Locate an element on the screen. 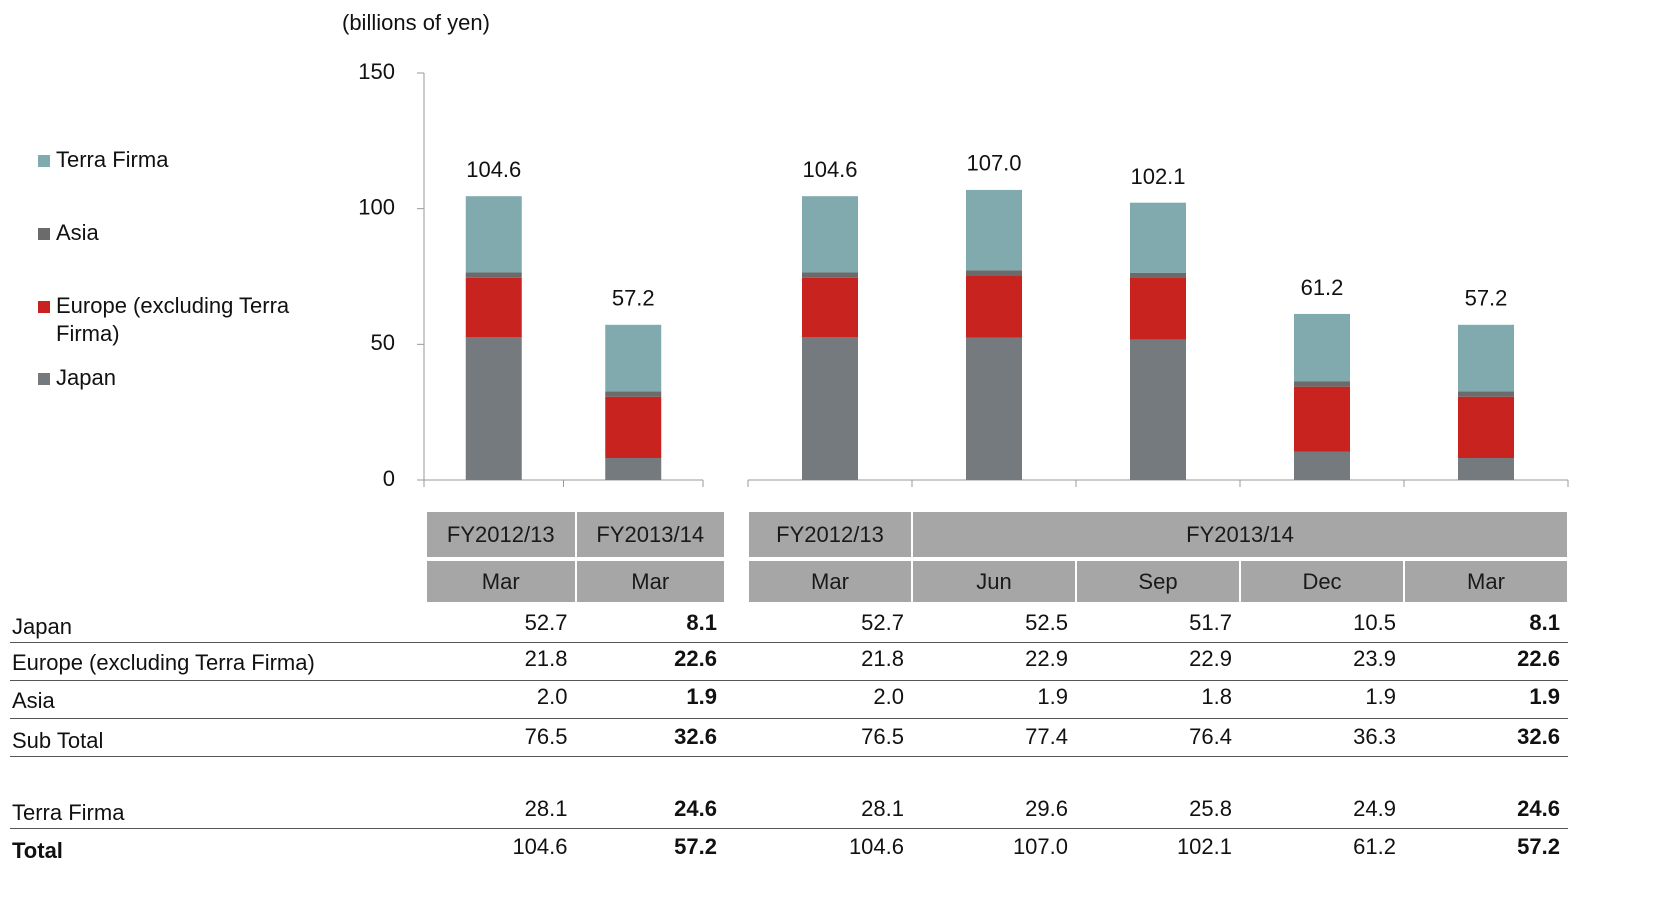 The image size is (1672, 919). y-tick-label: 50 is located at coordinates (383, 342).